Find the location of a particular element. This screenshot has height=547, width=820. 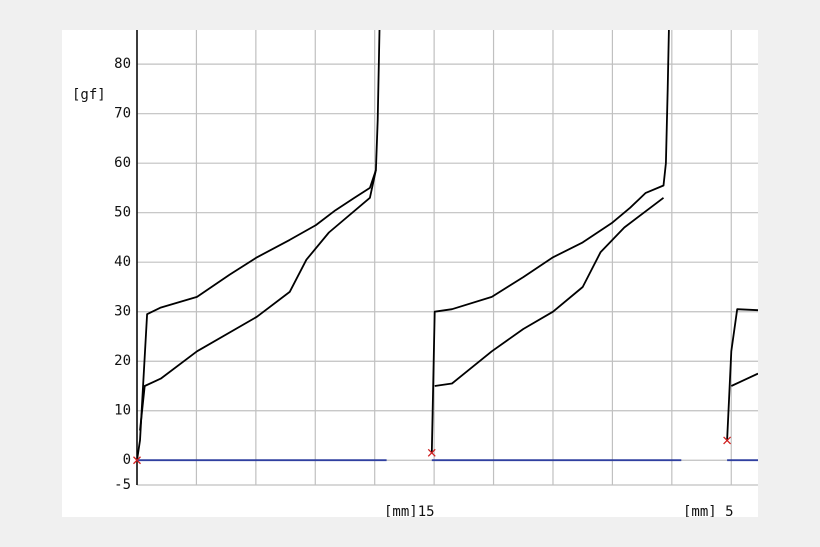

y-axis-label: [gf] is located at coordinates (89, 95).